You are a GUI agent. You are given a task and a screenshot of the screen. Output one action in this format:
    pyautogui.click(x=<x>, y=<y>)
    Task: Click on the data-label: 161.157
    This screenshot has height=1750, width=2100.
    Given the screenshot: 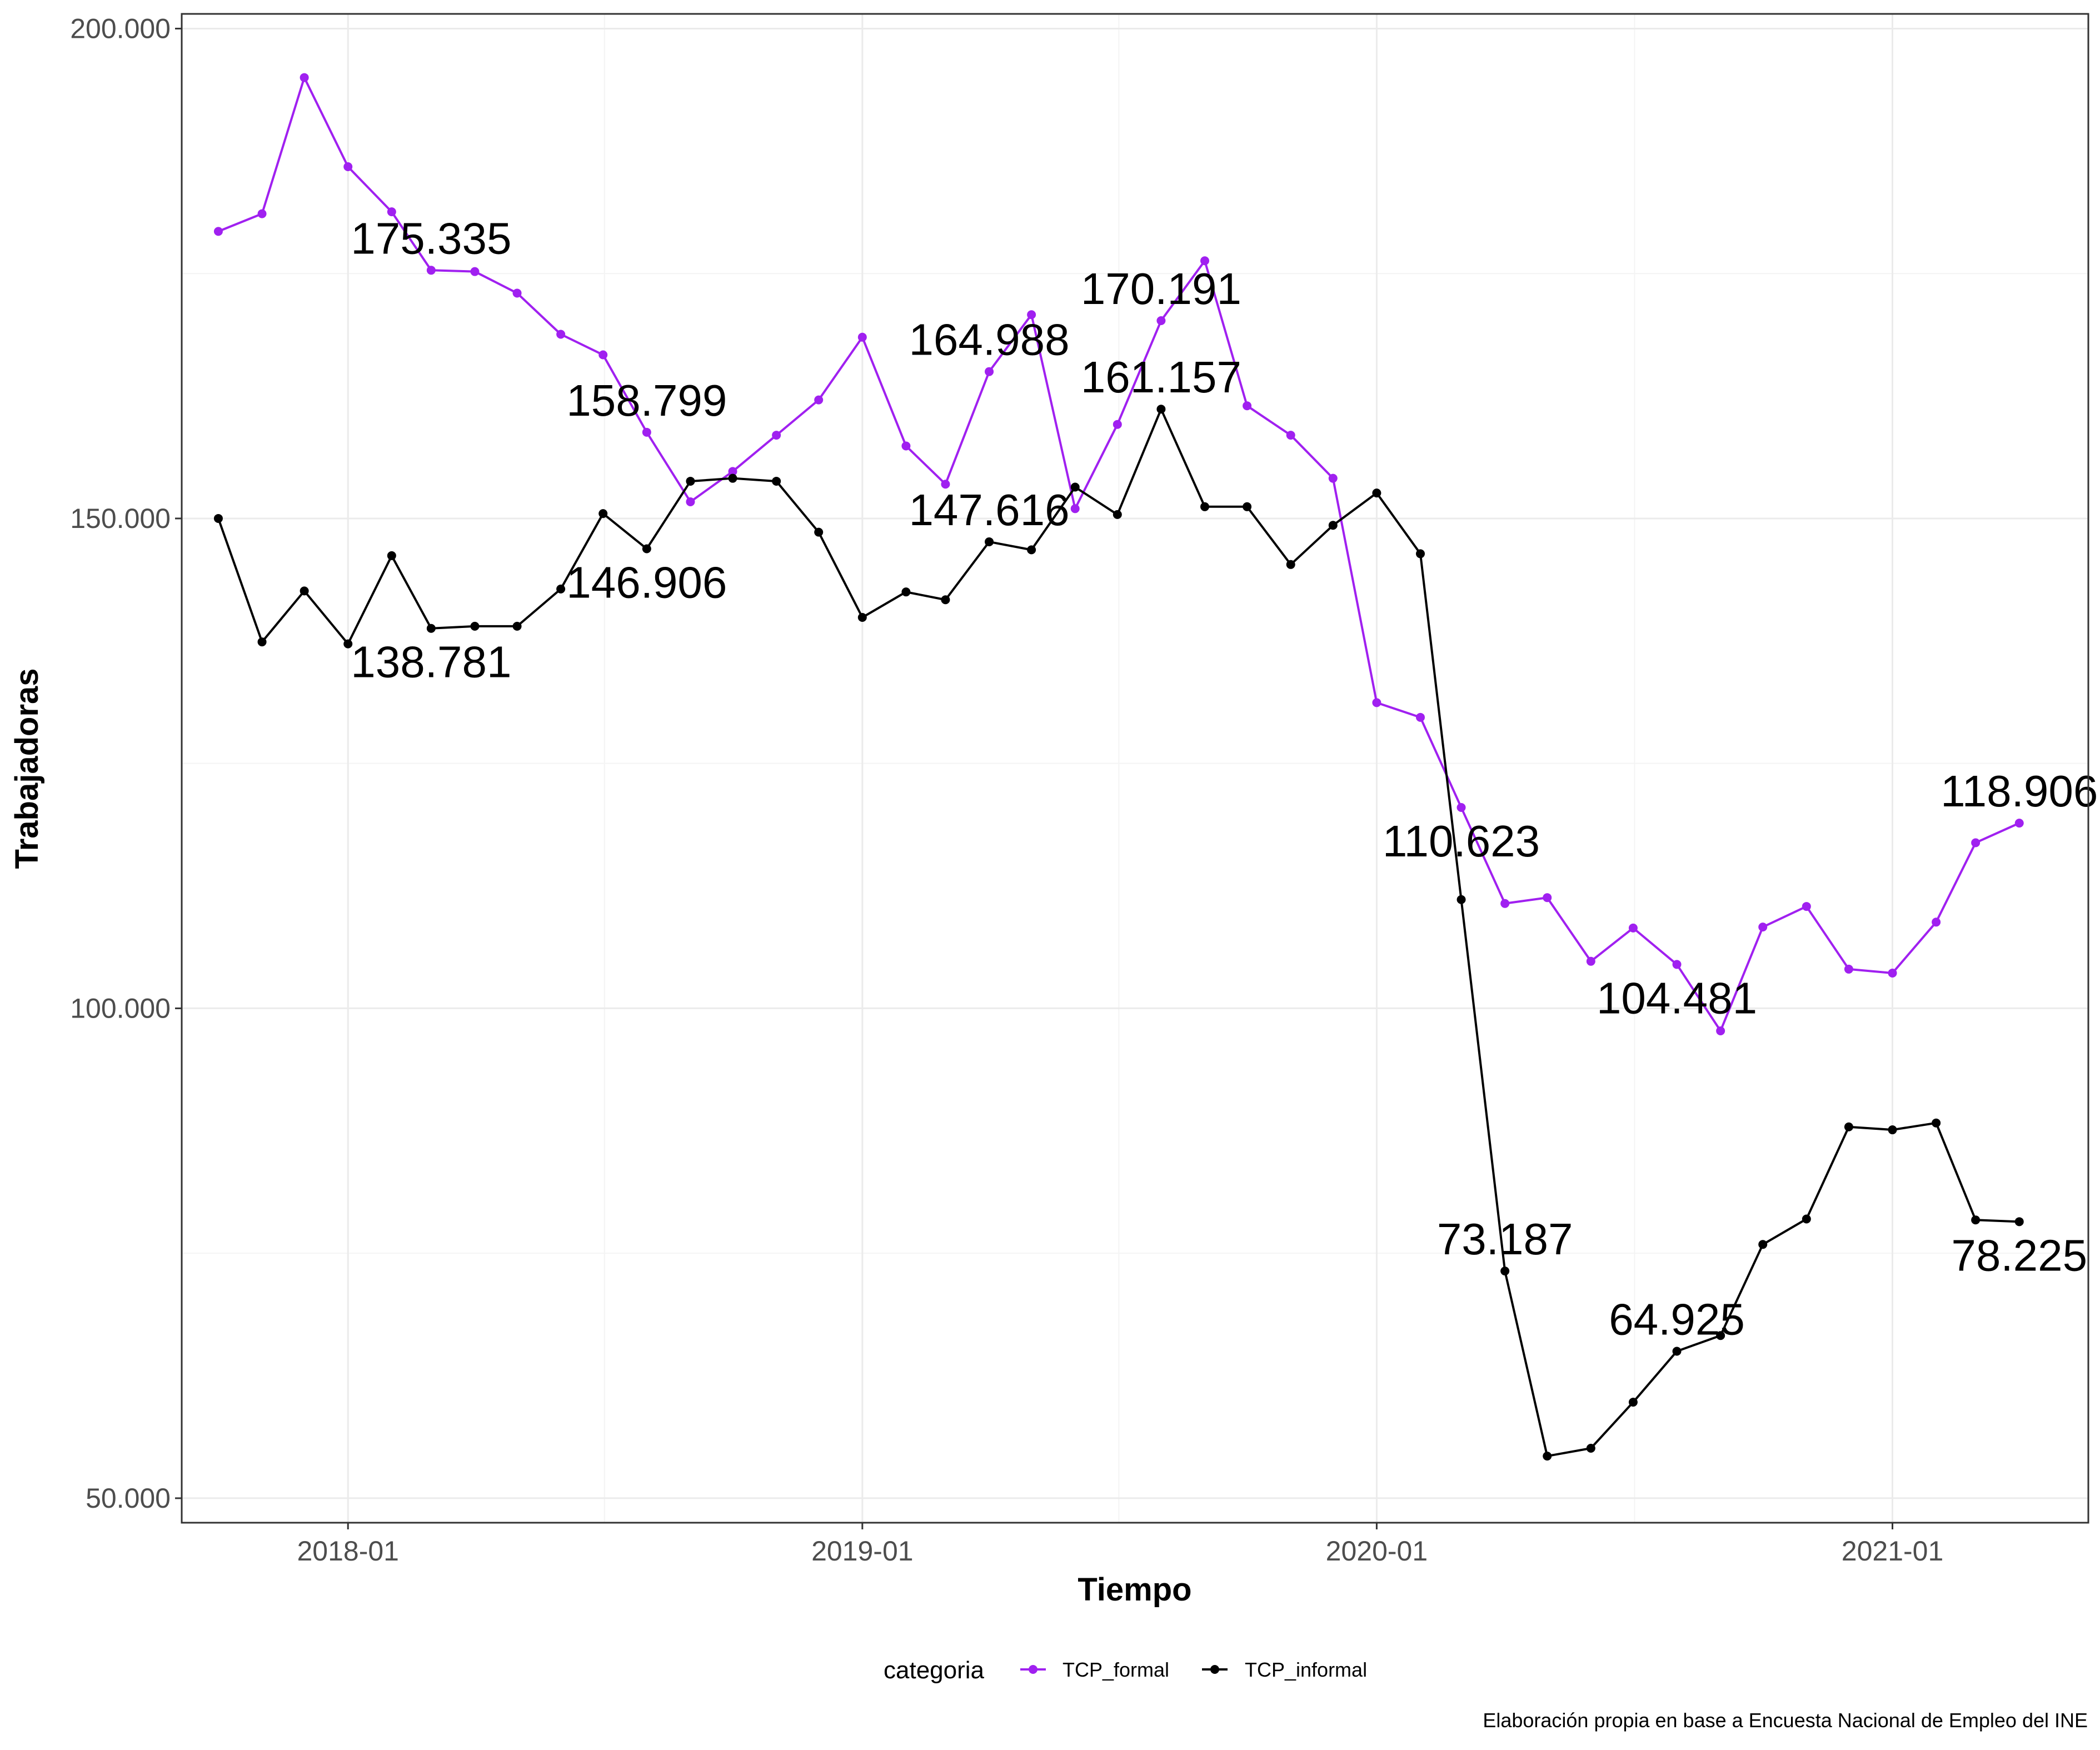 What is the action you would take?
    pyautogui.click(x=1161, y=377)
    